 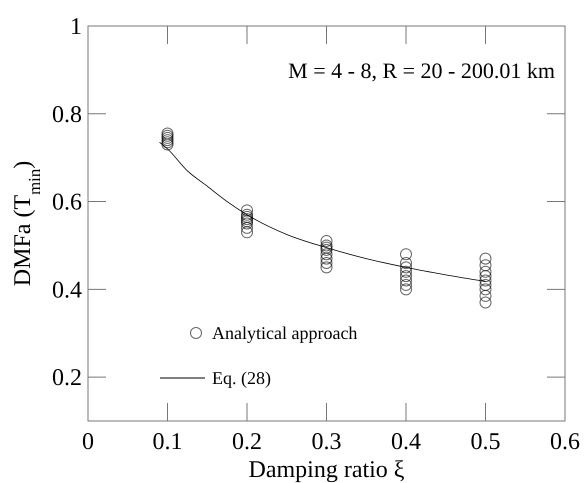 I want to click on y-tick-label: 0.8, so click(x=67, y=115).